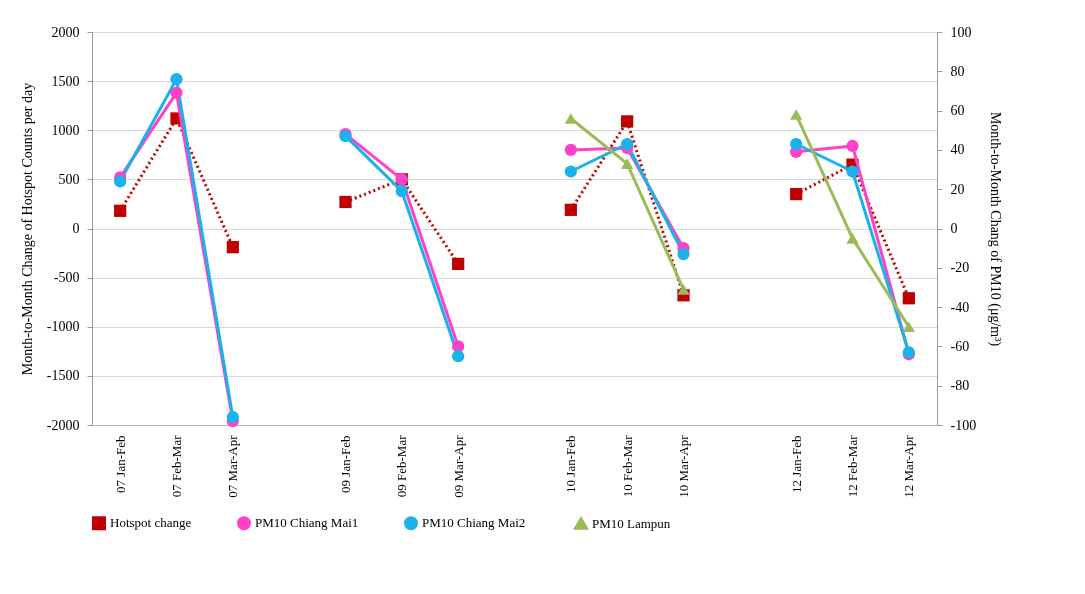  Describe the element at coordinates (957, 71) in the screenshot. I see `y2-tick-label: 80` at that location.